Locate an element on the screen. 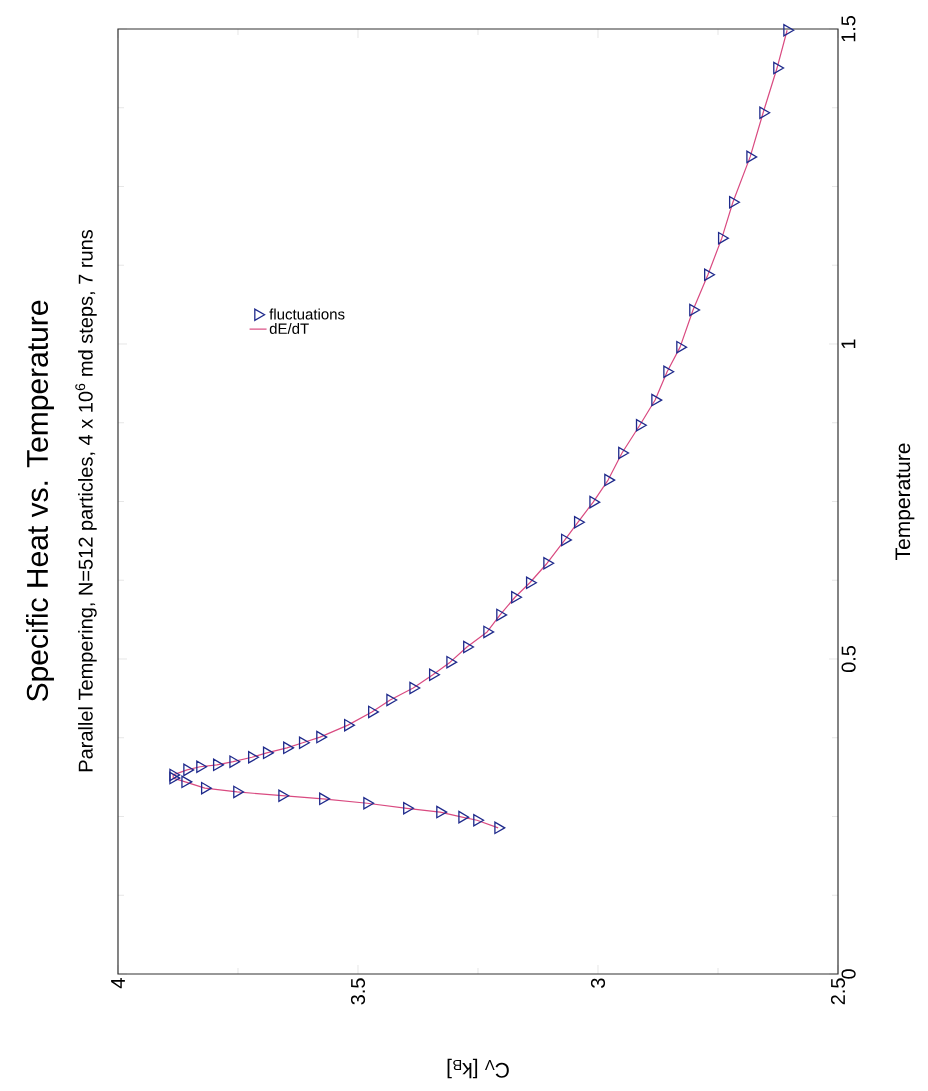 The width and height of the screenshot is (928, 1091). y-axis-title: Temperature is located at coordinates (905, 501).